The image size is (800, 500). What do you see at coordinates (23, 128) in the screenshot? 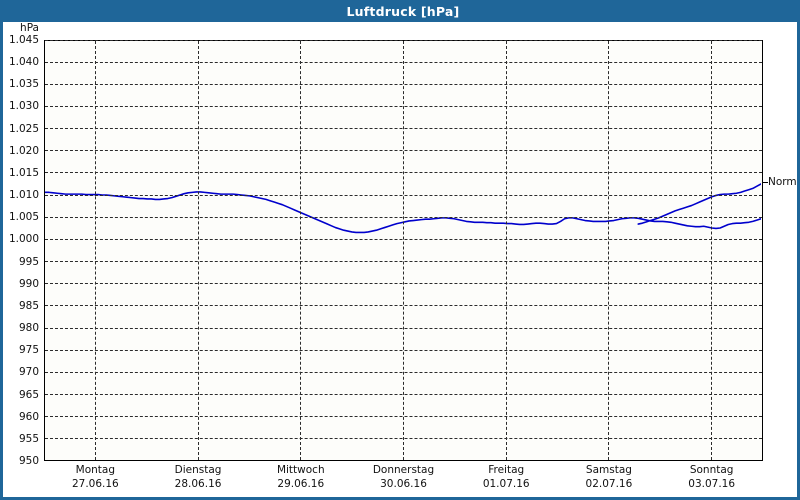
I see `y-axis-tick-label: 1.025` at bounding box center [23, 128].